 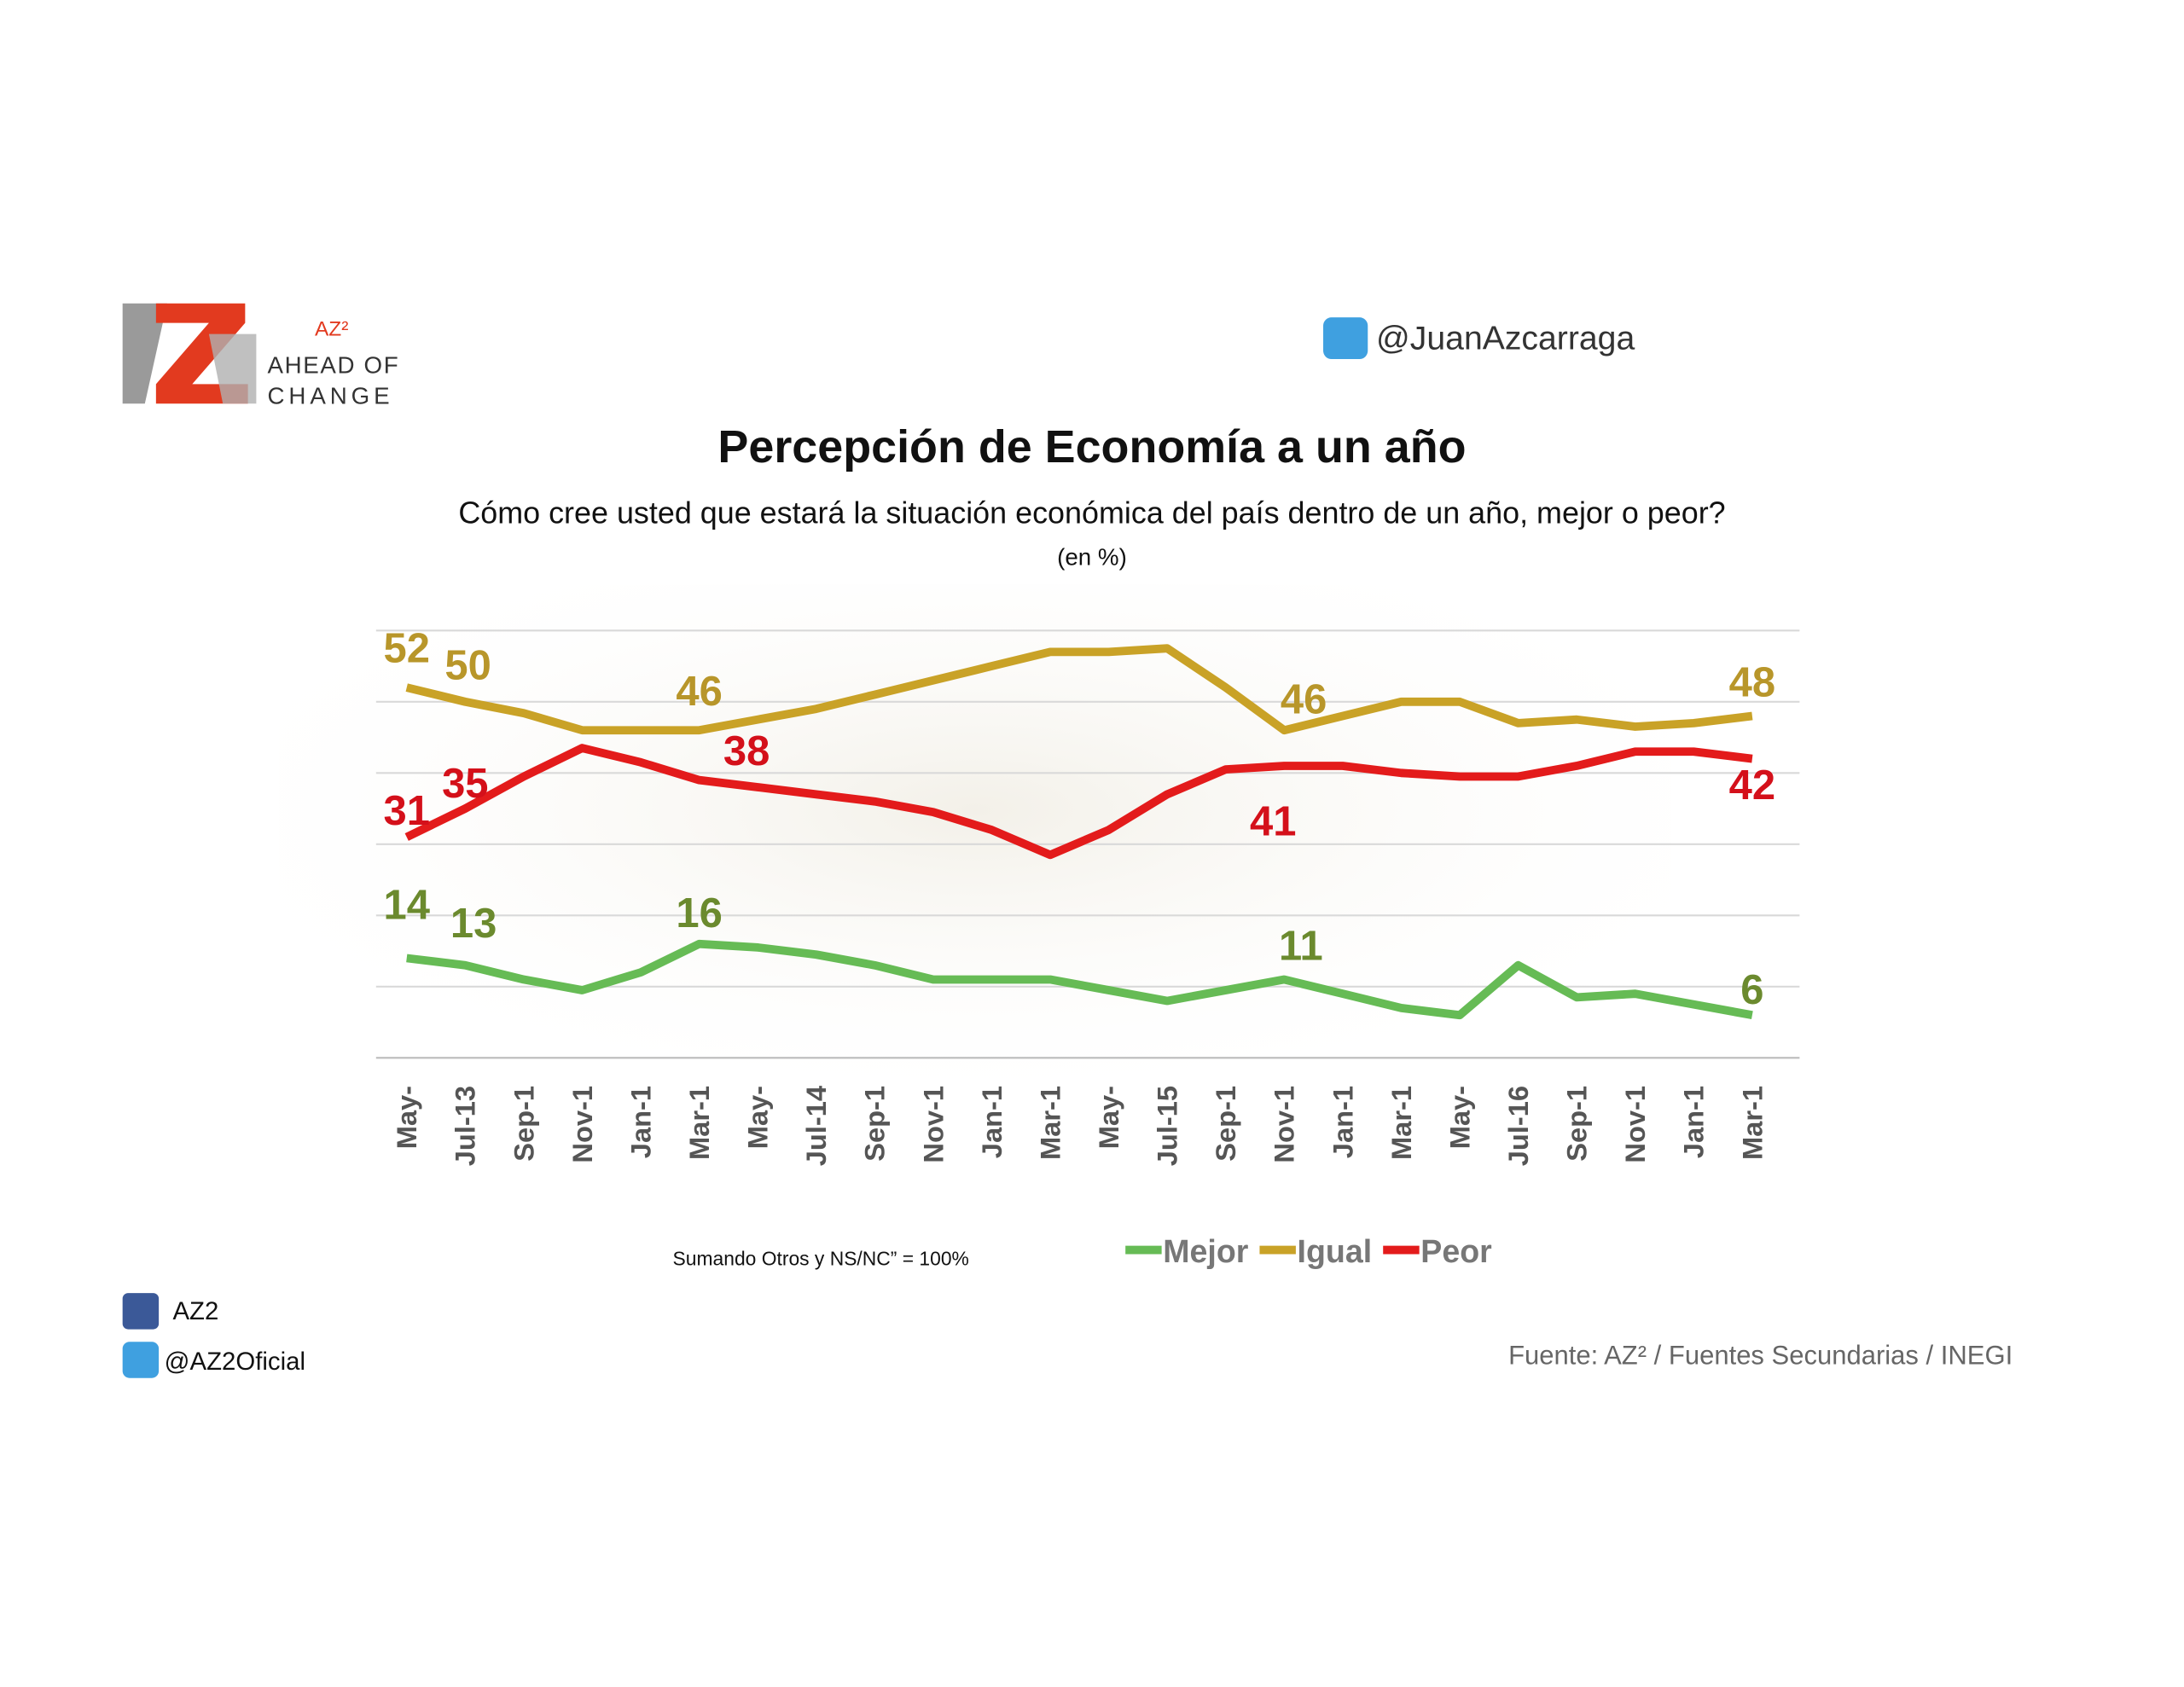 I want to click on data-label: 16, so click(x=699, y=913).